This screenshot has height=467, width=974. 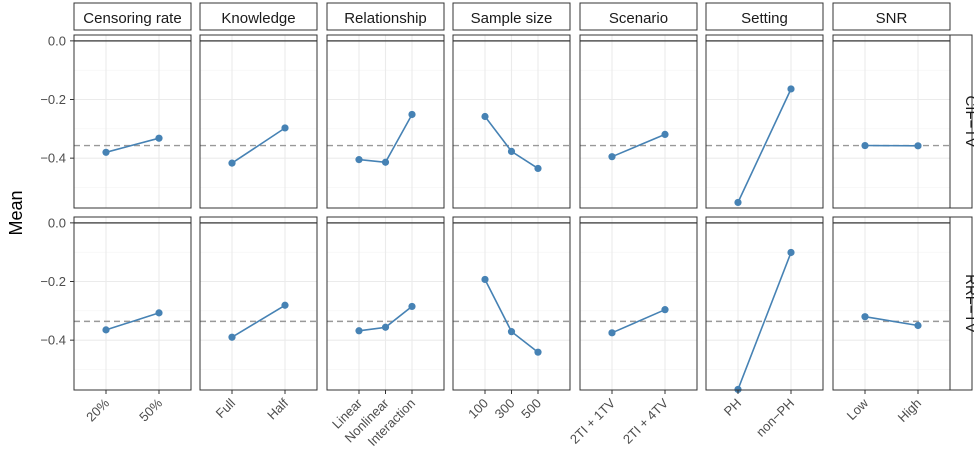 What do you see at coordinates (512, 18) in the screenshot?
I see `facet-strip-label: Sample size` at bounding box center [512, 18].